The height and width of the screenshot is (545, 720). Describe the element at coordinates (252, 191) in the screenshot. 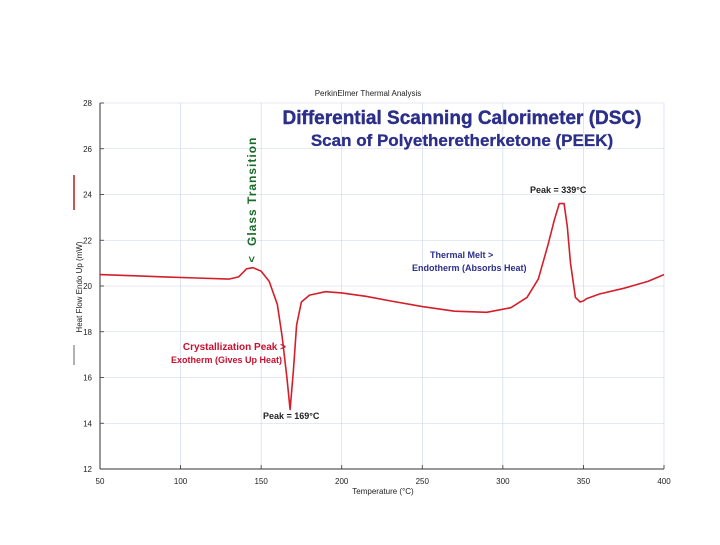

I see `glass-transition-label: Glass Transition` at that location.